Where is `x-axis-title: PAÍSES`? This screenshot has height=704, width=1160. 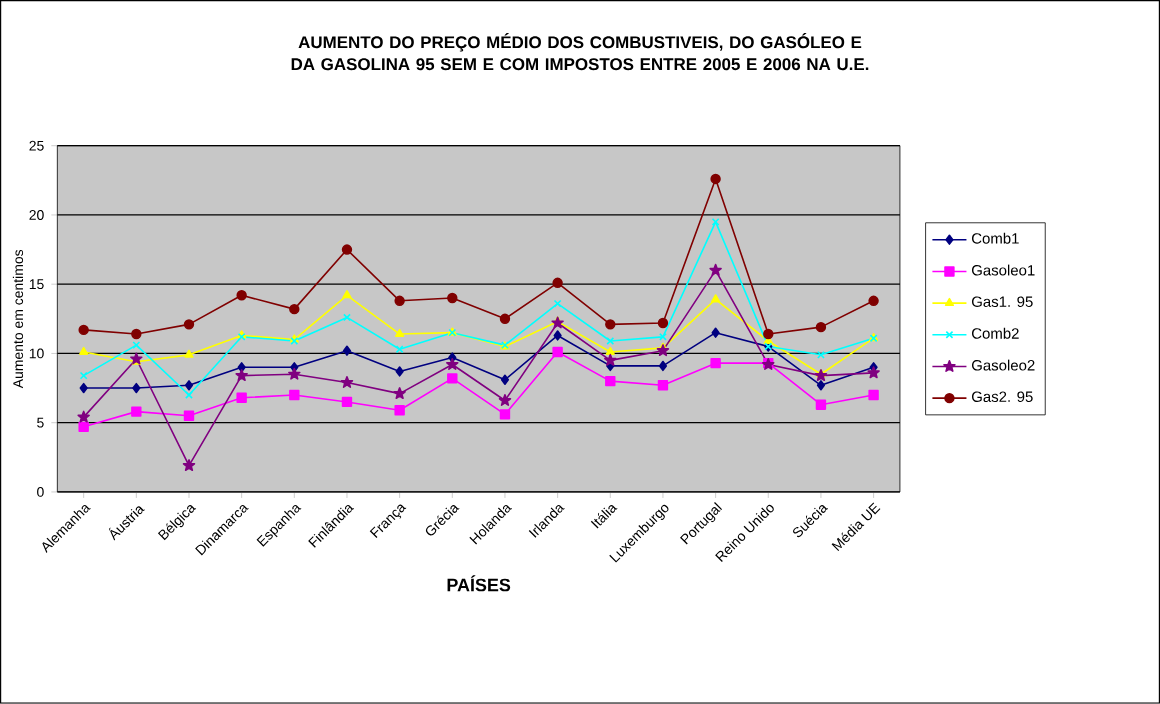
x-axis-title: PAÍSES is located at coordinates (479, 583).